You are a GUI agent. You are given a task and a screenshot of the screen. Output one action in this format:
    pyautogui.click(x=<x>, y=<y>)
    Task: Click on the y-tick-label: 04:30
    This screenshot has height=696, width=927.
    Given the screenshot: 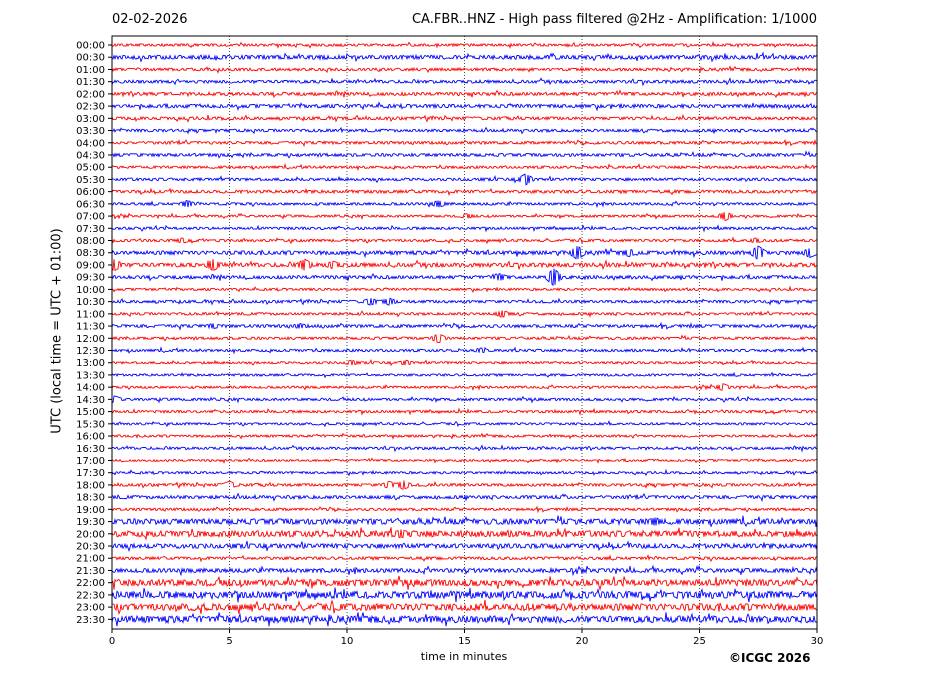 What is the action you would take?
    pyautogui.click(x=90, y=155)
    